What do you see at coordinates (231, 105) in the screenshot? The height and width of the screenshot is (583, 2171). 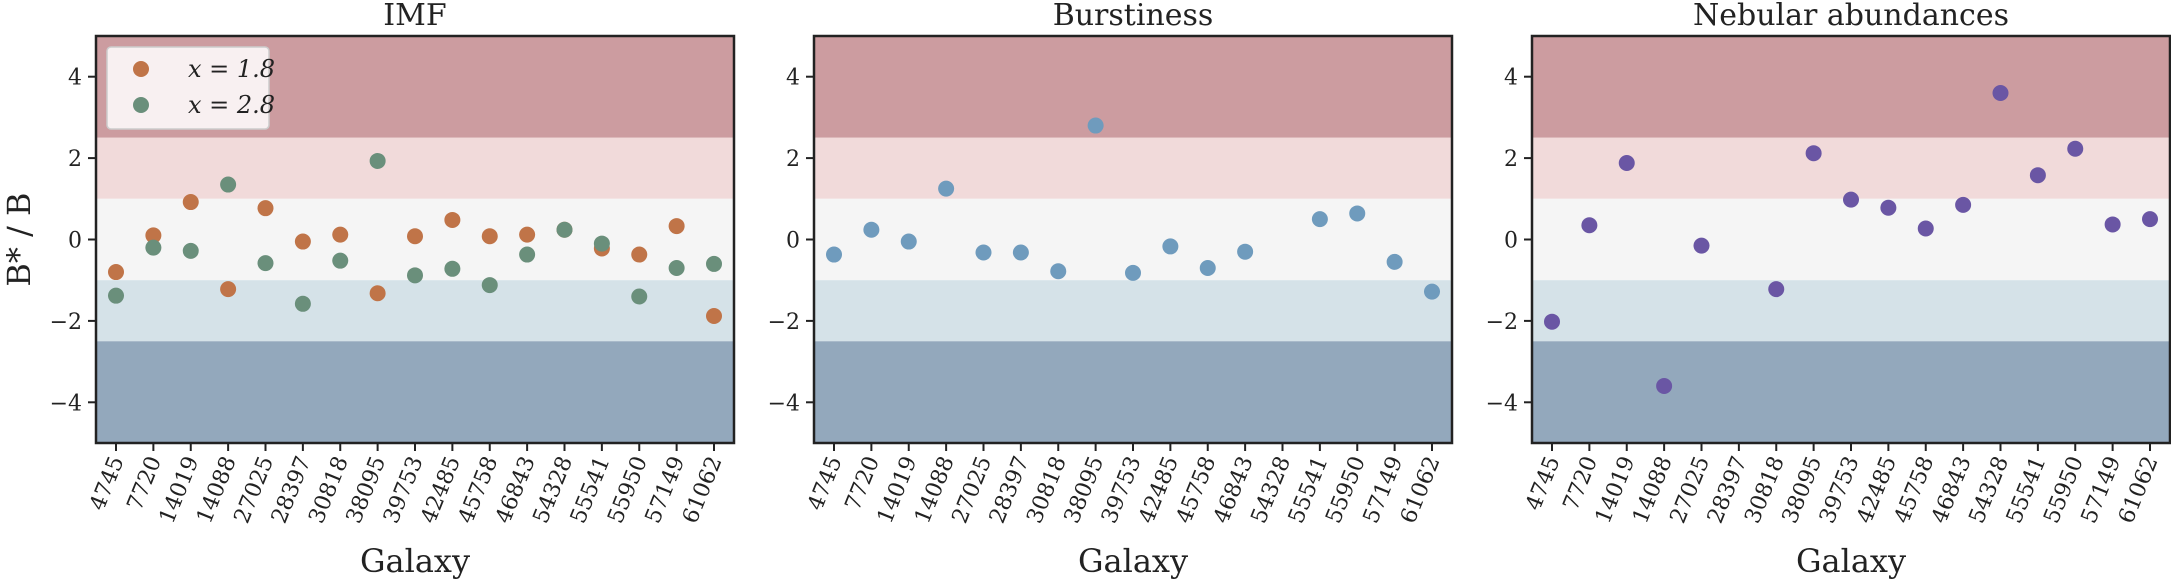 I see `legend-label: x = 2.8` at bounding box center [231, 105].